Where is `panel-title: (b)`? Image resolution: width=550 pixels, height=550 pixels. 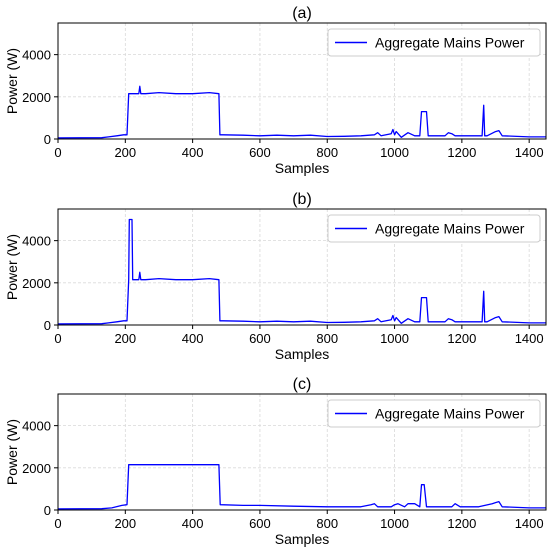 panel-title: (b) is located at coordinates (302, 199).